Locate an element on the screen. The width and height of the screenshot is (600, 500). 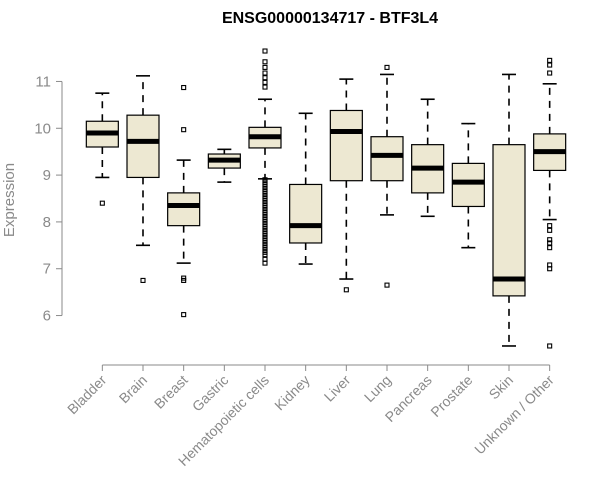
box-bladder is located at coordinates (102, 149).